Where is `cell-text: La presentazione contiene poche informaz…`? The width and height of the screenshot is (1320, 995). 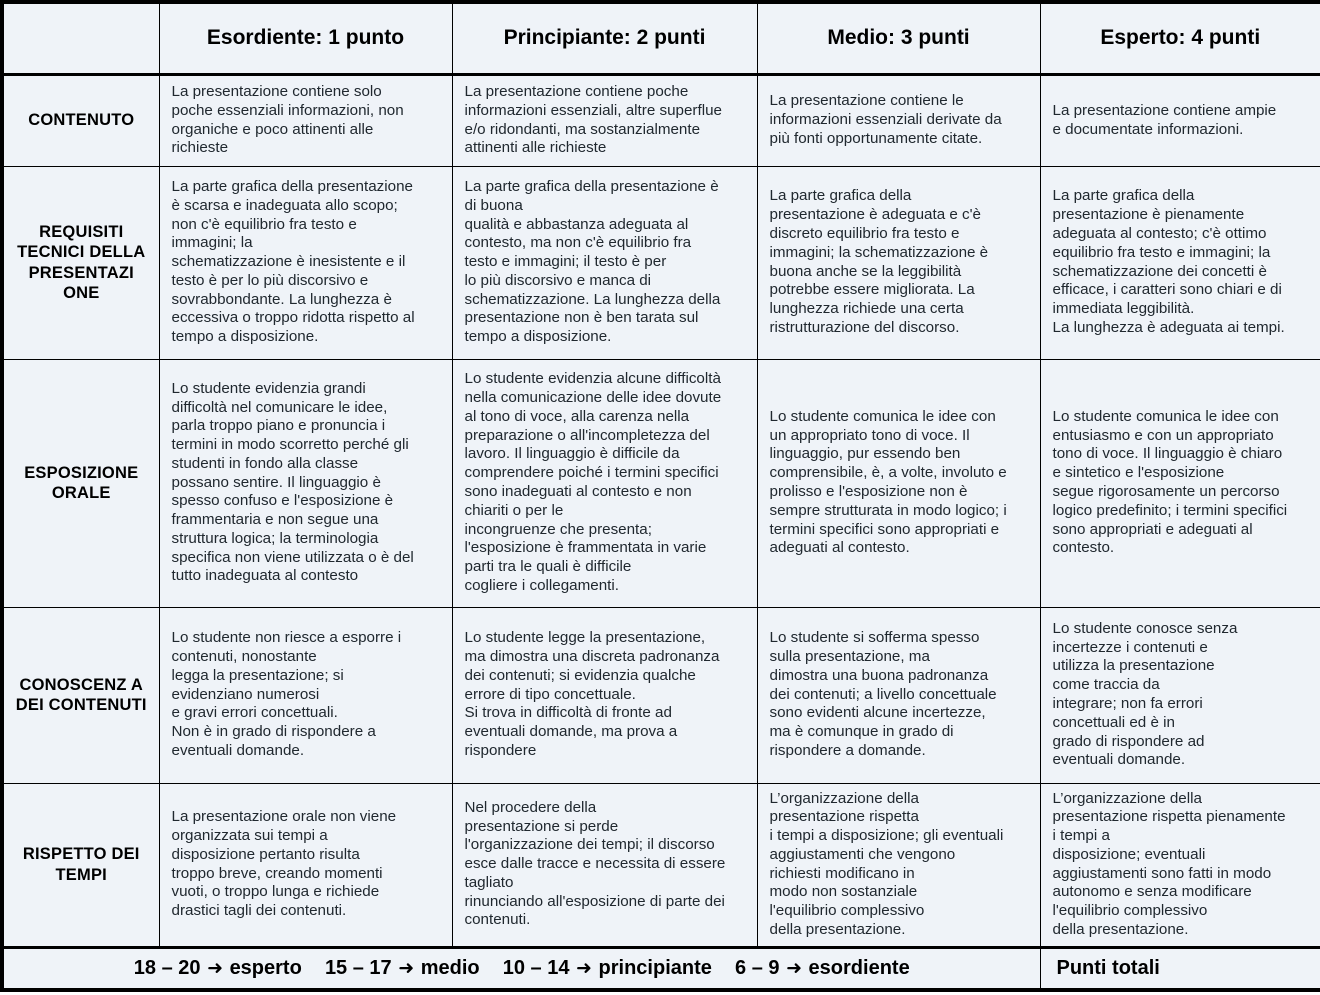
cell-text: La presentazione contiene poche informaz… is located at coordinates (593, 119).